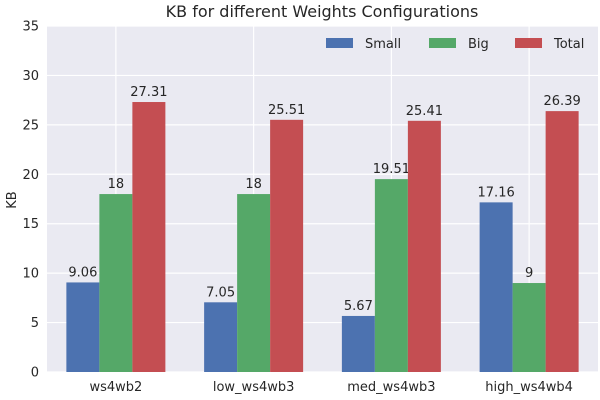 The image size is (600, 400). I want to click on data-label: 27.31, so click(148, 92).